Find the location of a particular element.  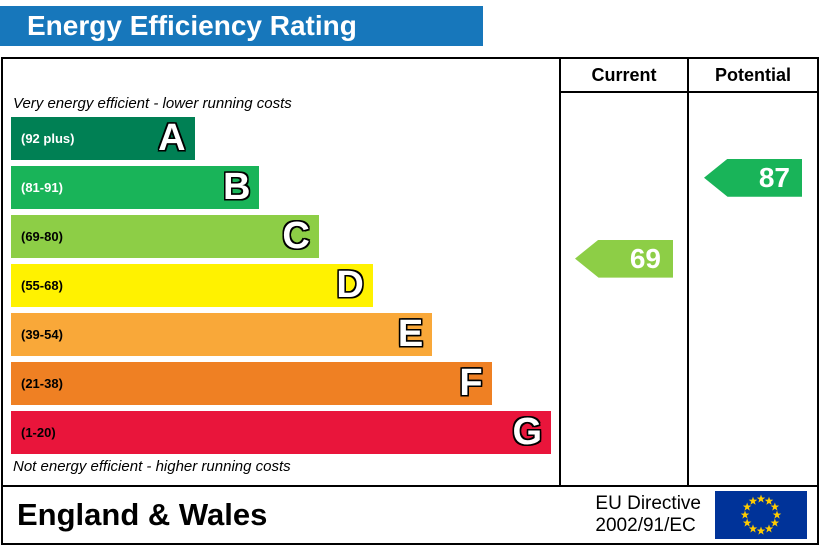

title-bar: Energy Efficiency Rating is located at coordinates (241, 26).